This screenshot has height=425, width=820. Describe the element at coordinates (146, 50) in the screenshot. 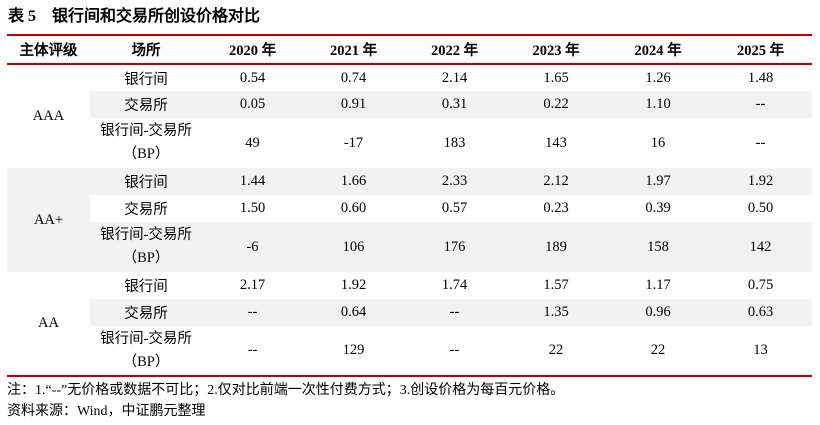

I see `col-header-venue: 场所` at that location.